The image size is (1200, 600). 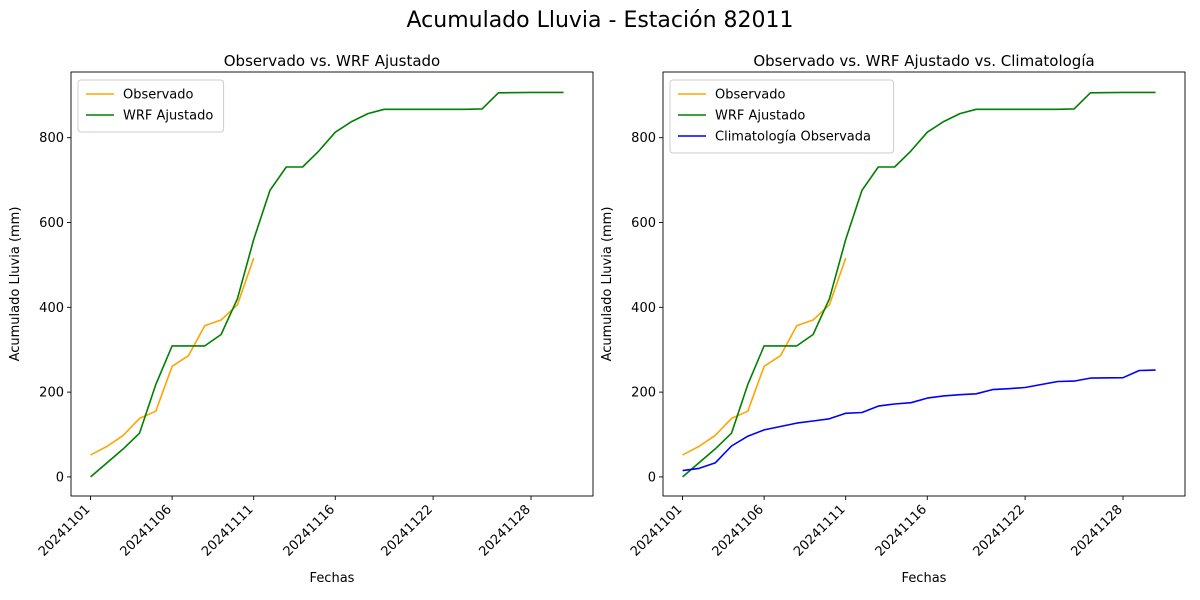 I want to click on x-axis-label-1: Fechas, so click(x=924, y=578).